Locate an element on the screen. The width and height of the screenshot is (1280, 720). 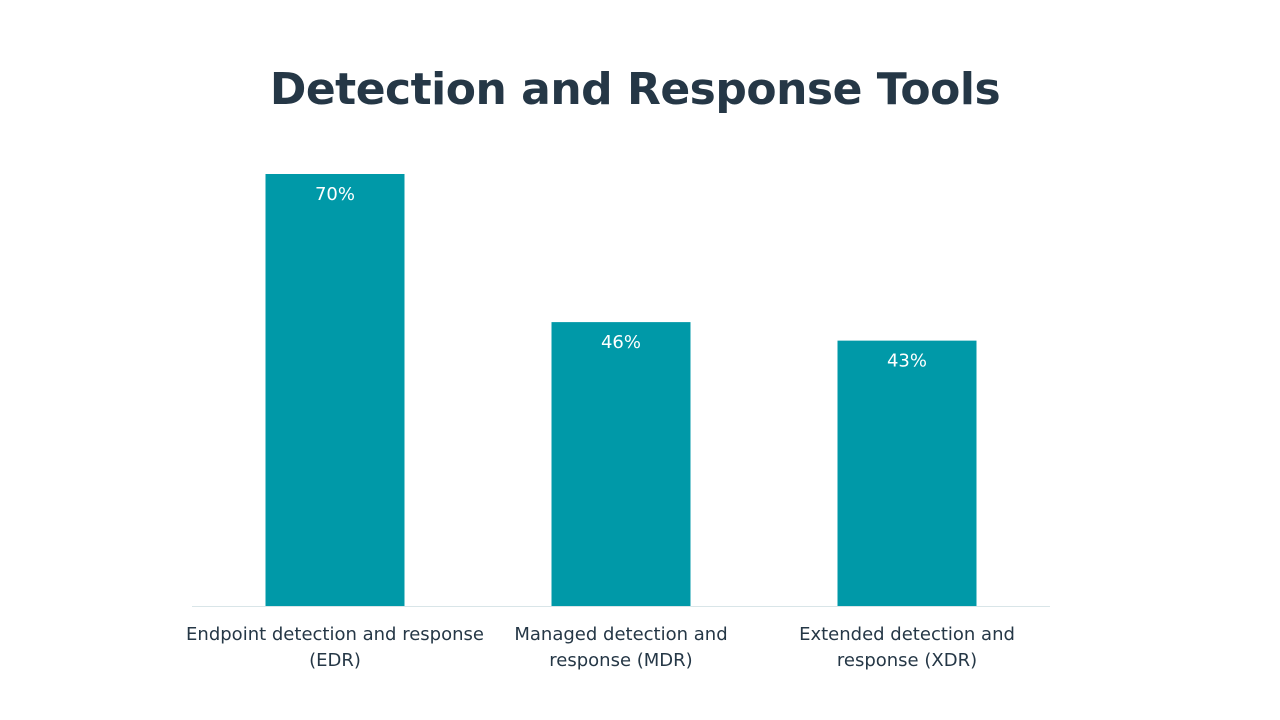
category-label-2: Managed detection and response (MDR) is located at coordinates (620, 647).